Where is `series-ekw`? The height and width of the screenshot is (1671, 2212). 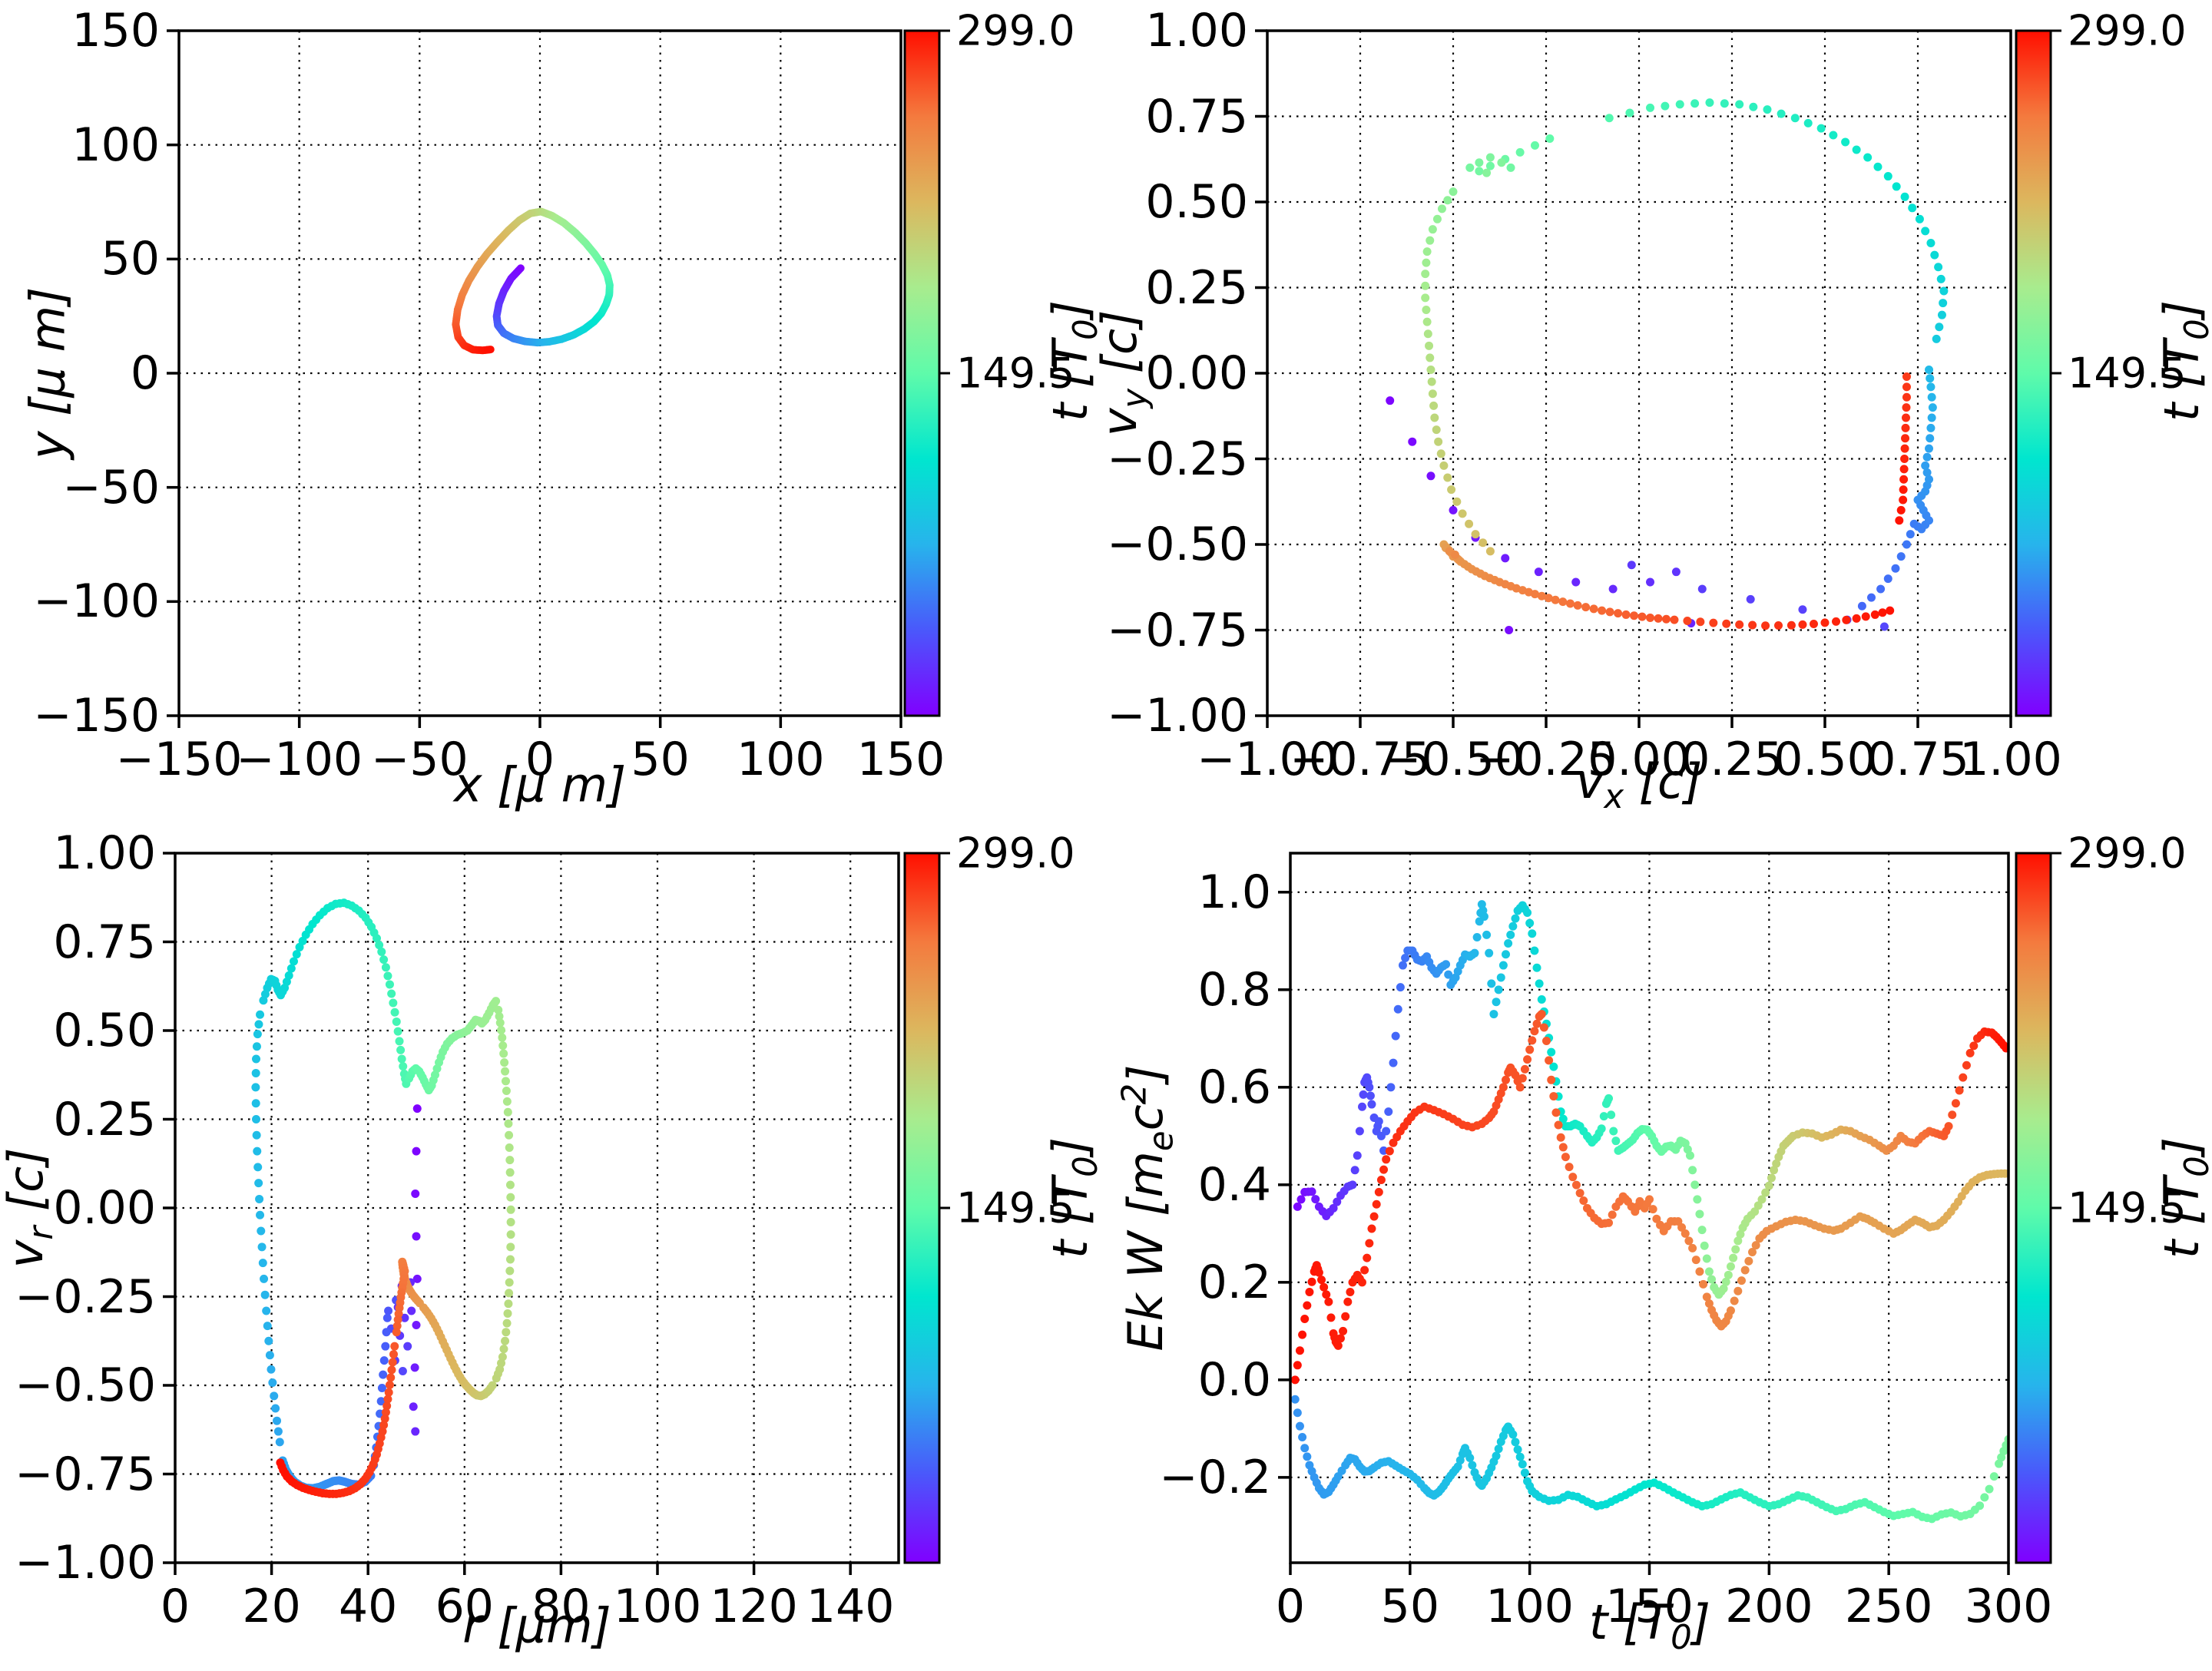
series-ekw is located at coordinates (1649, 1212).